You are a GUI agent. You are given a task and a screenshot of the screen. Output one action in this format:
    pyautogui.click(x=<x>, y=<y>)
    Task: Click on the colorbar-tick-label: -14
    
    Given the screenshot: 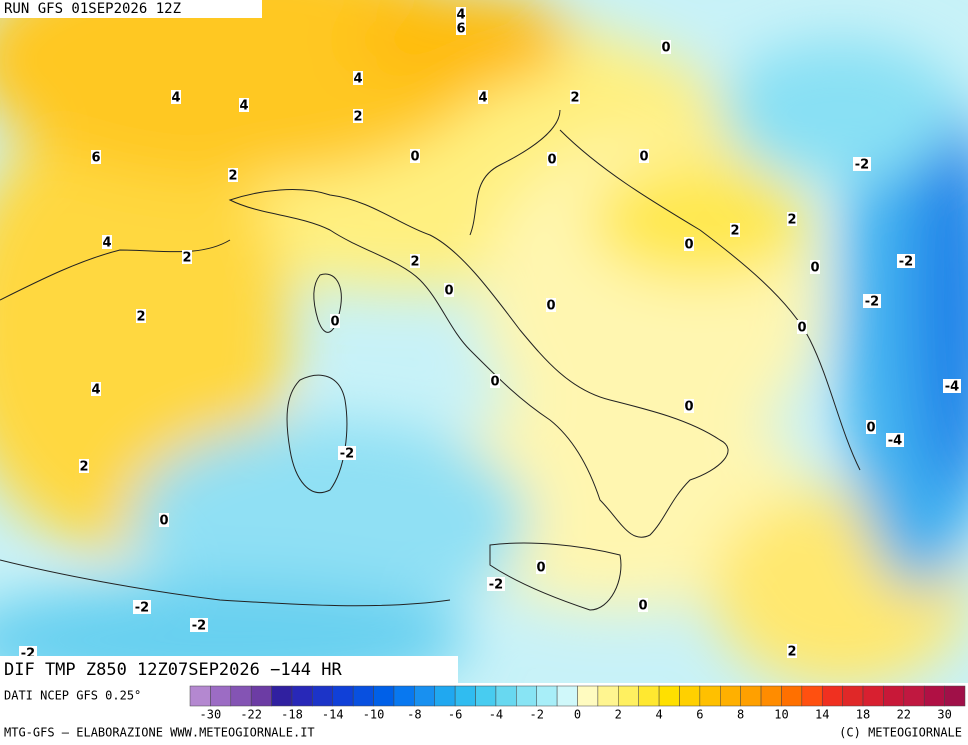 What is the action you would take?
    pyautogui.click(x=333, y=715)
    